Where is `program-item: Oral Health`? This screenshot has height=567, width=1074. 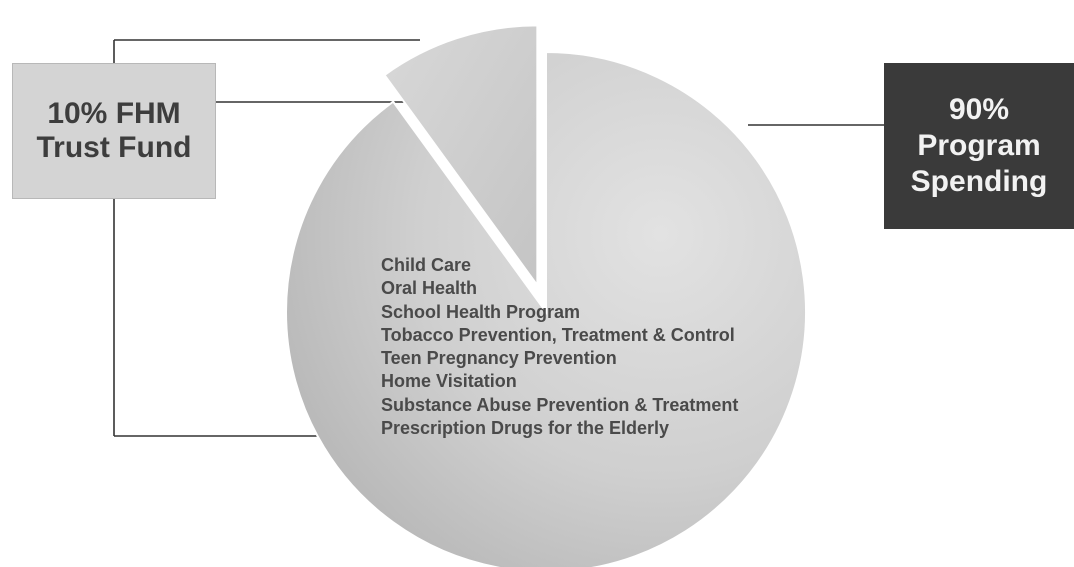 program-item: Oral Health is located at coordinates (429, 288).